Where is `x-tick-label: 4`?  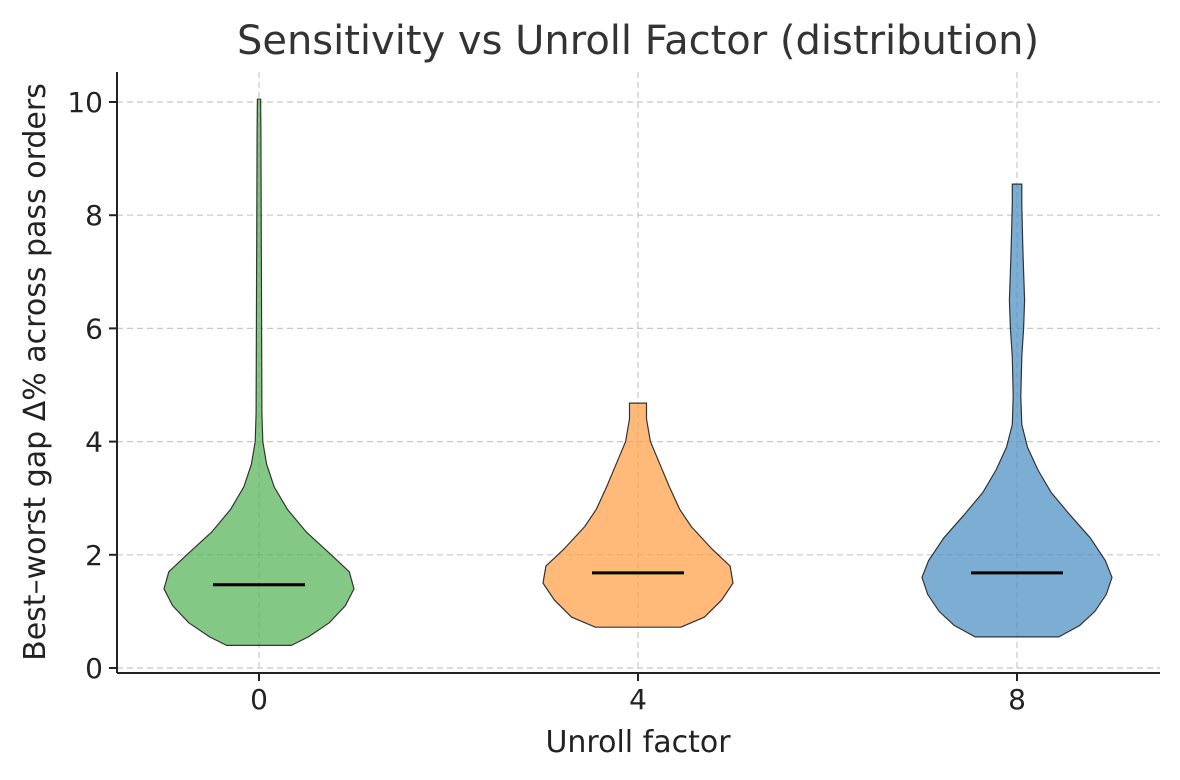 x-tick-label: 4 is located at coordinates (638, 699).